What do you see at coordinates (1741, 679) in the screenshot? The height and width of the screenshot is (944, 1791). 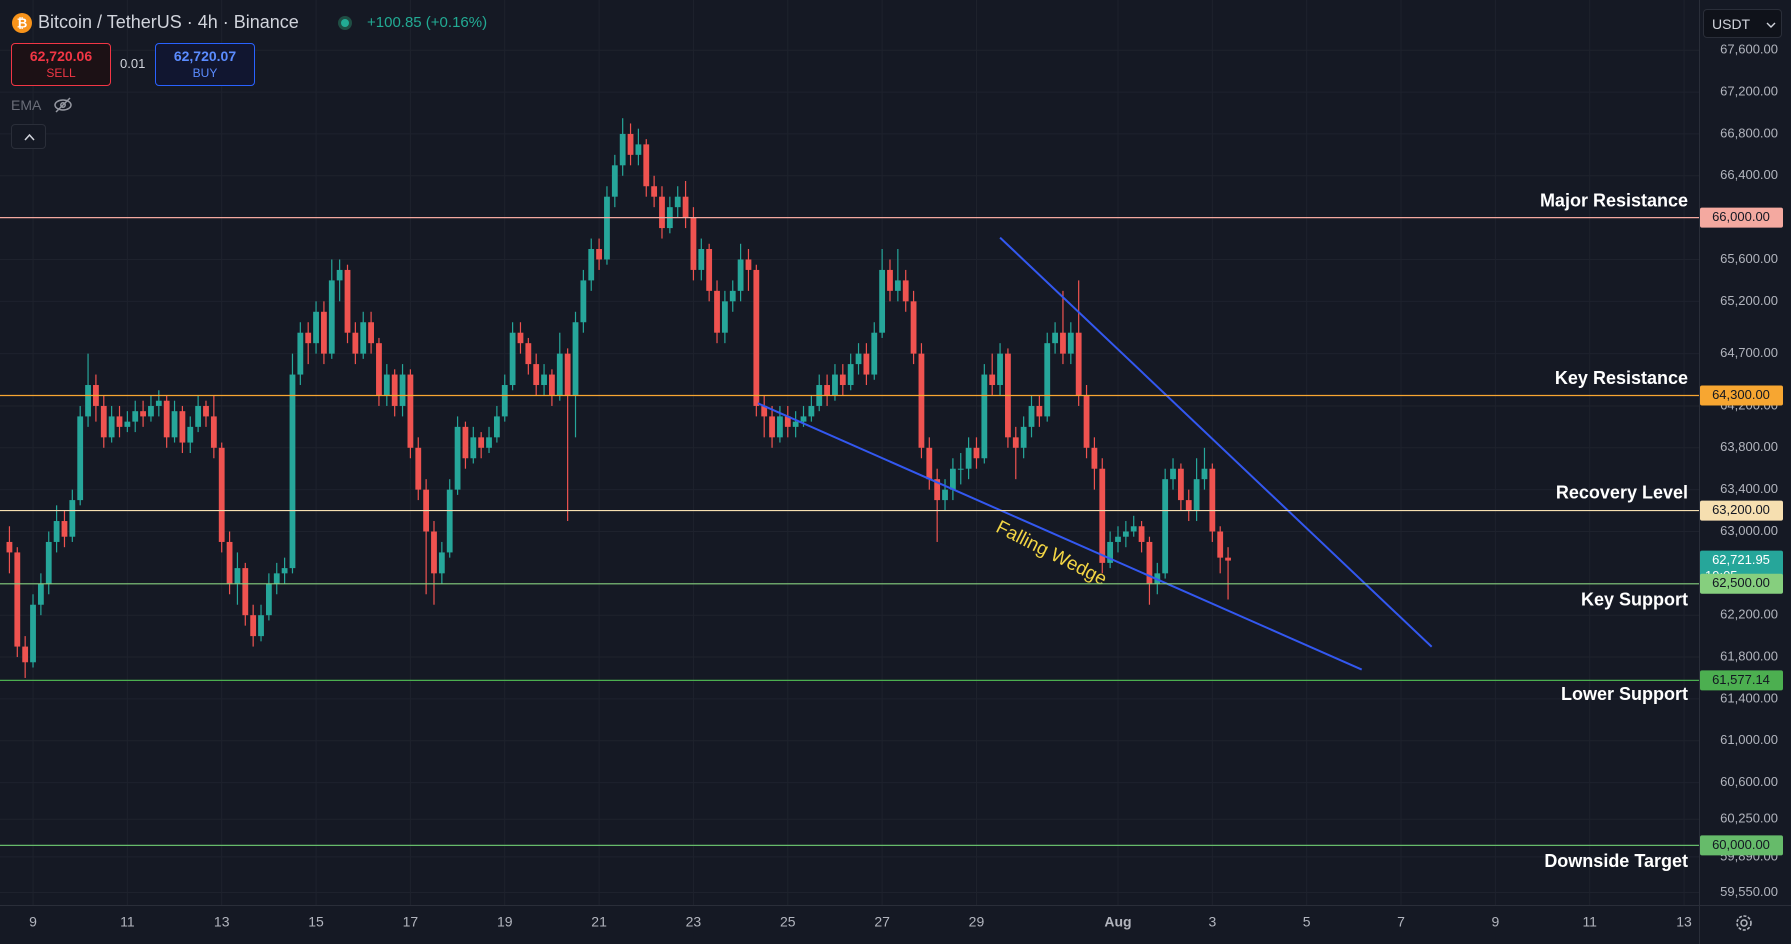 I see `level-price-label: 61,577.14` at bounding box center [1741, 679].